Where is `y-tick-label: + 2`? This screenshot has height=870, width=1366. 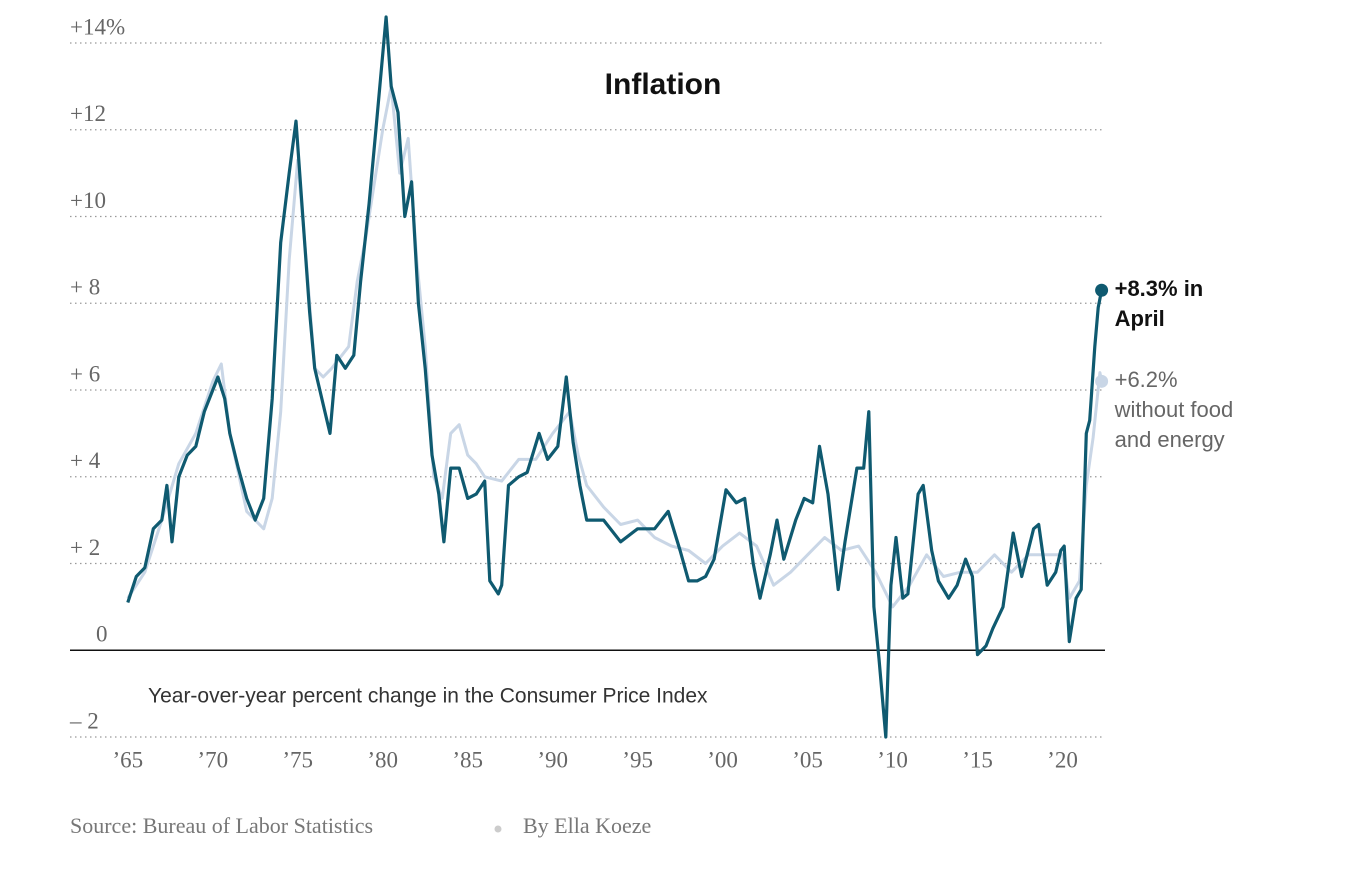 y-tick-label: + 2 is located at coordinates (85, 547).